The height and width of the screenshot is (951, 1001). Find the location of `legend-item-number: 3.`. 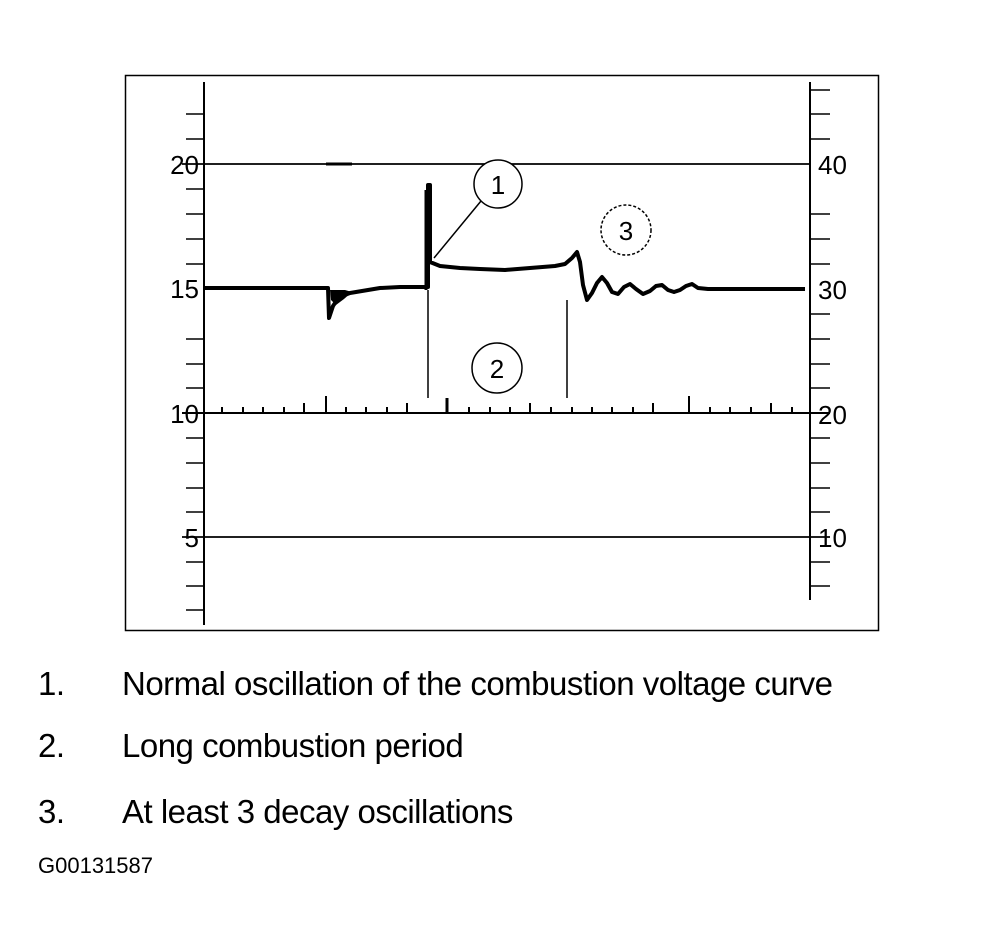

legend-item-number: 3. is located at coordinates (51, 811).